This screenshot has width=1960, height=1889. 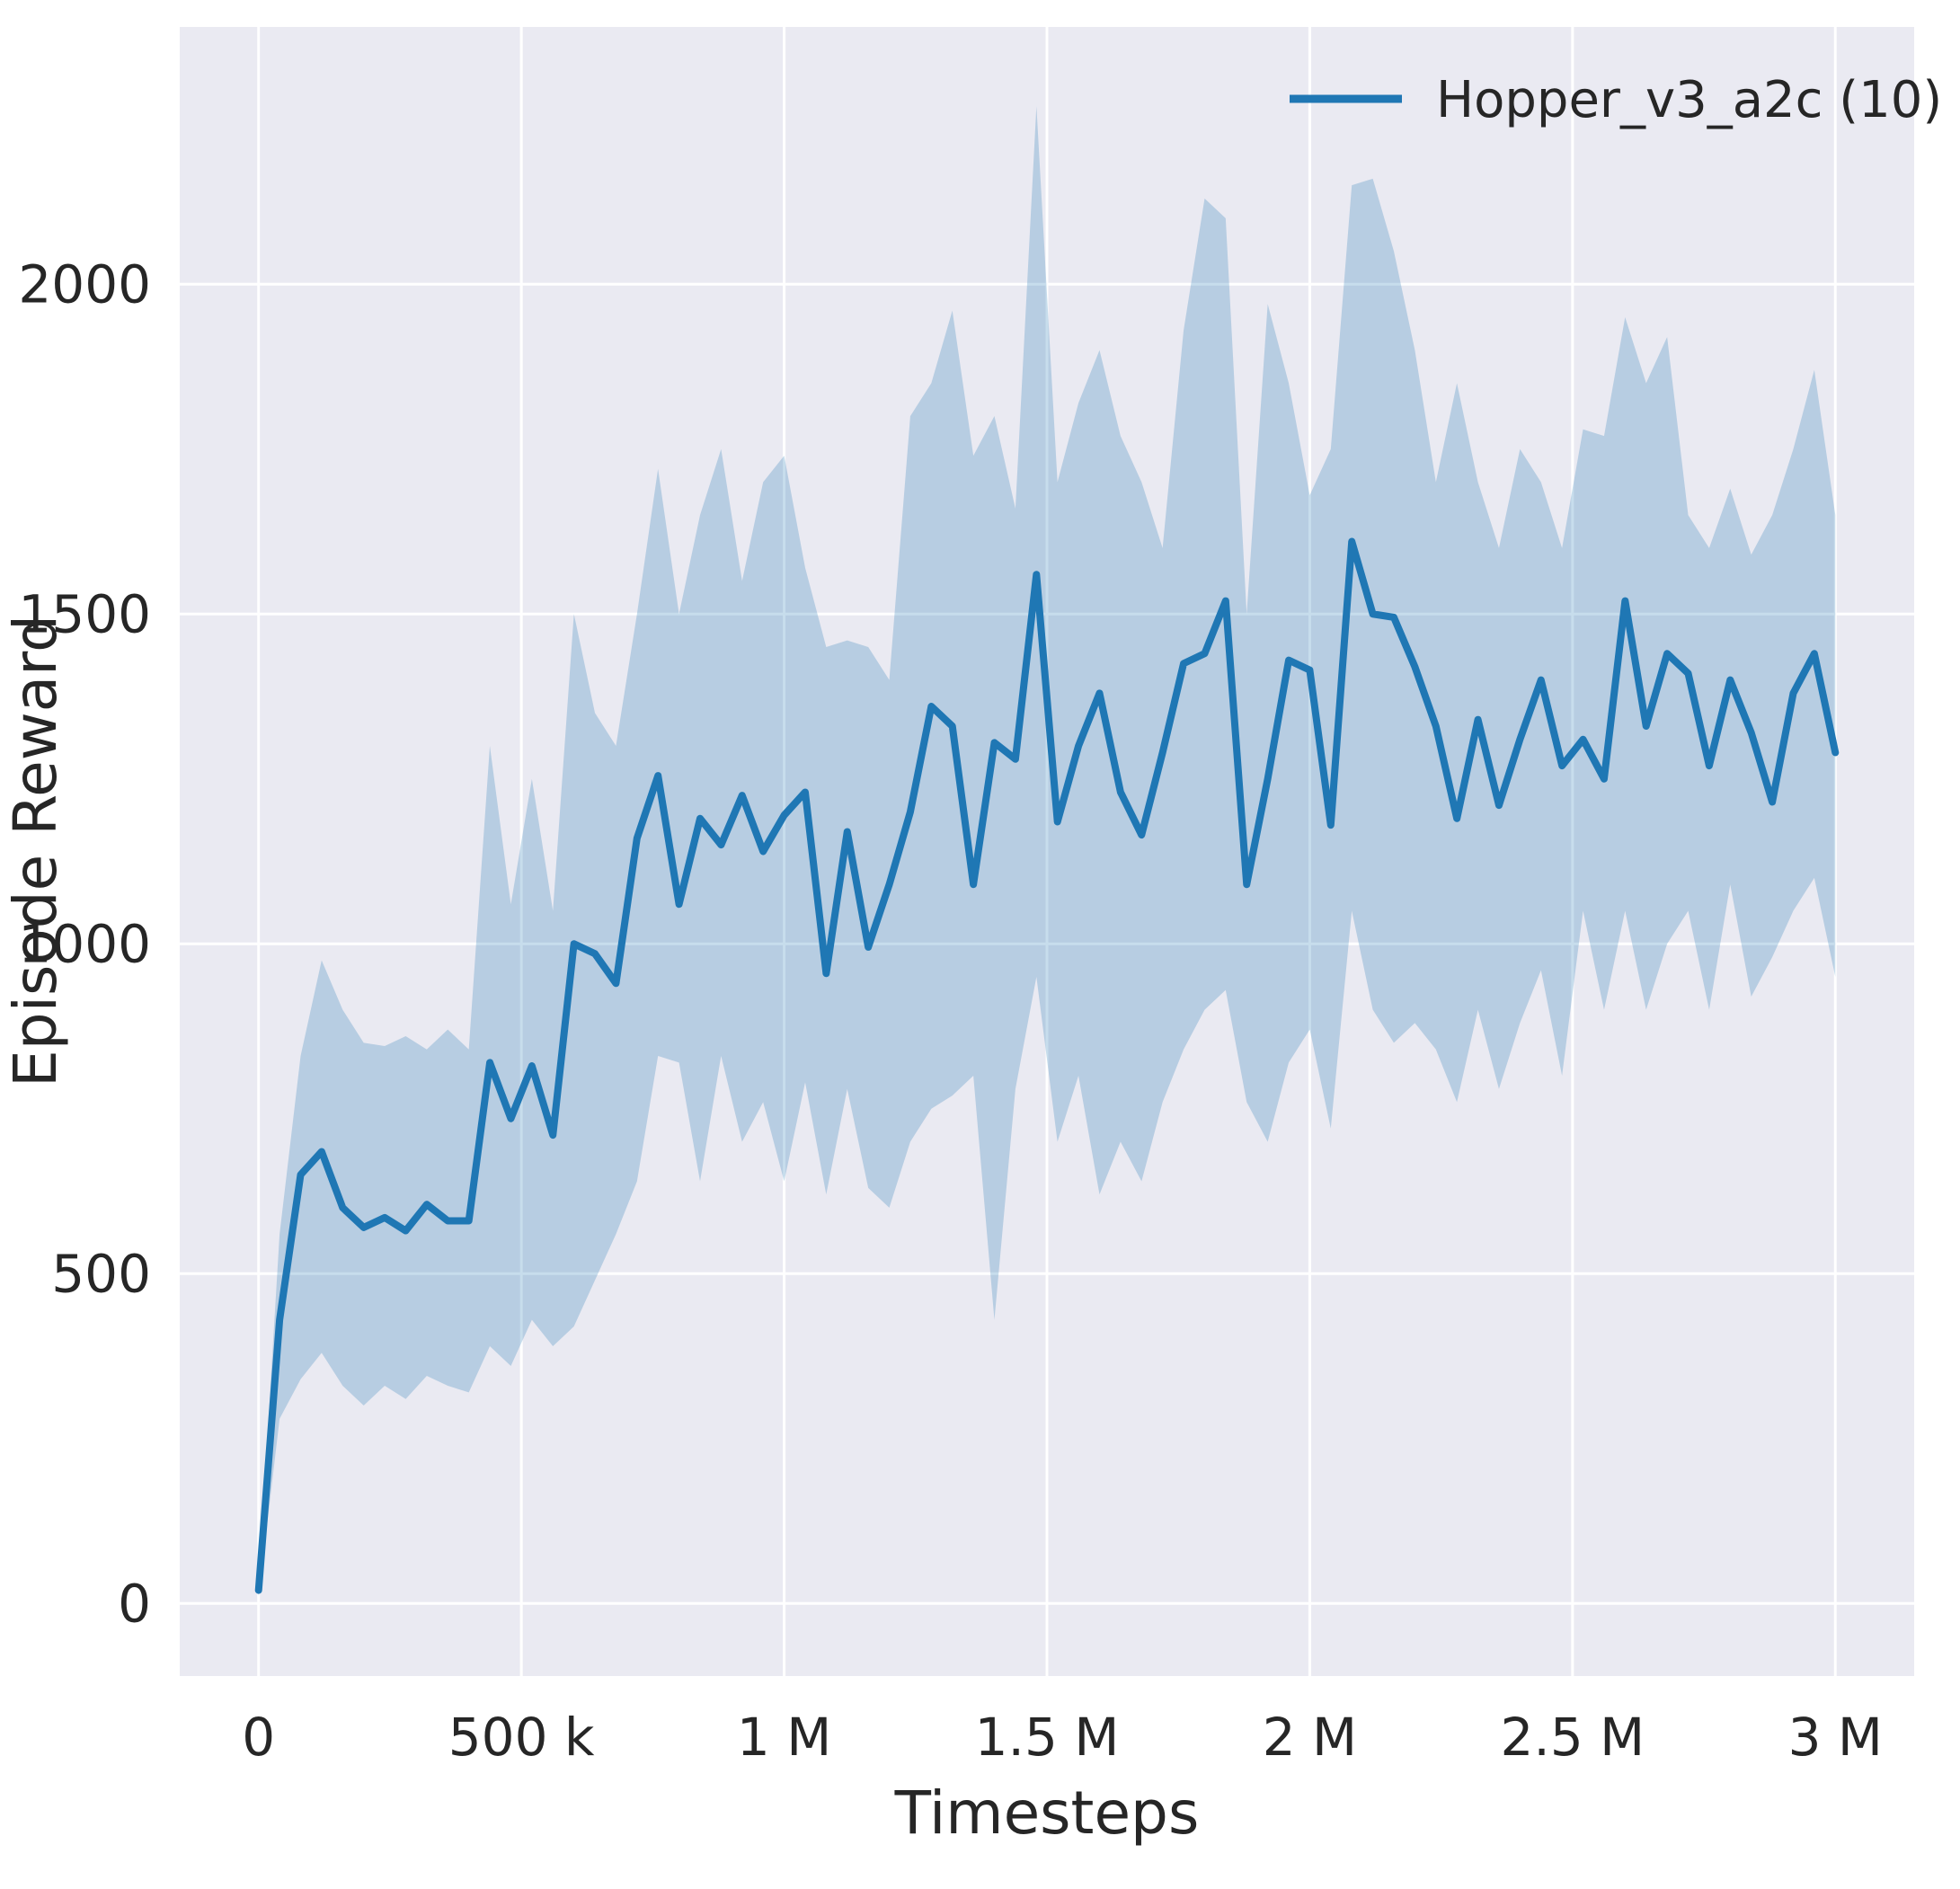 What do you see at coordinates (1047, 1737) in the screenshot?
I see `x-tick-label: 1.5 M` at bounding box center [1047, 1737].